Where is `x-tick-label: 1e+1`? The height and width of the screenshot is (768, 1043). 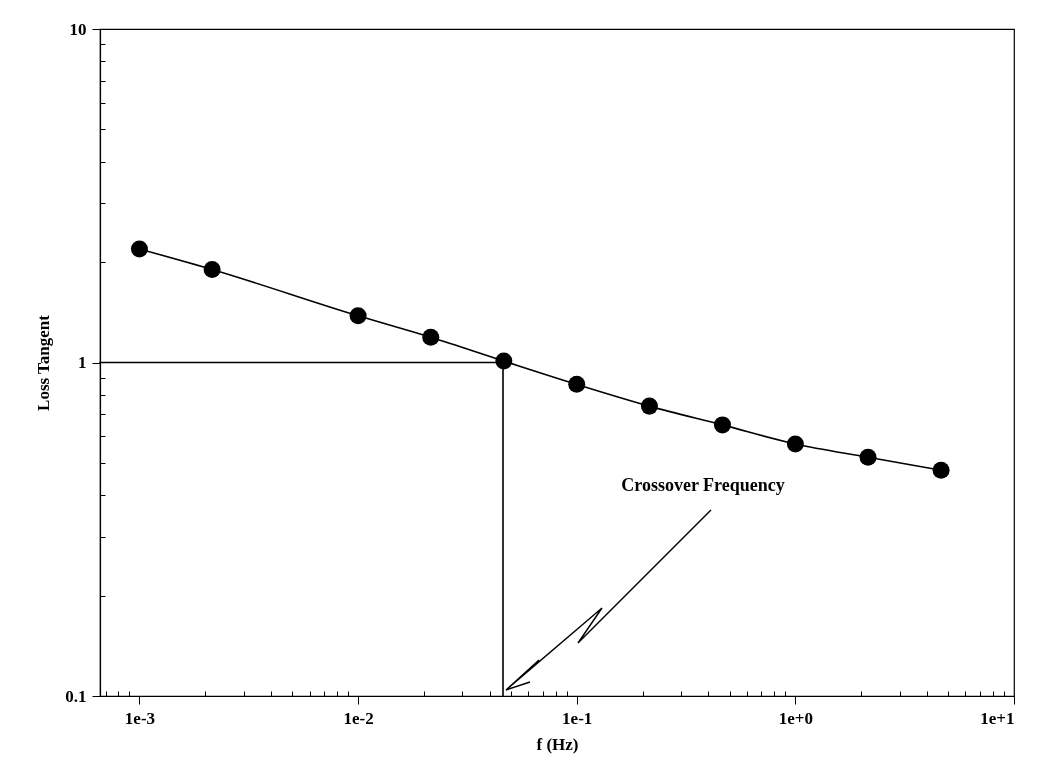 x-tick-label: 1e+1 is located at coordinates (997, 718).